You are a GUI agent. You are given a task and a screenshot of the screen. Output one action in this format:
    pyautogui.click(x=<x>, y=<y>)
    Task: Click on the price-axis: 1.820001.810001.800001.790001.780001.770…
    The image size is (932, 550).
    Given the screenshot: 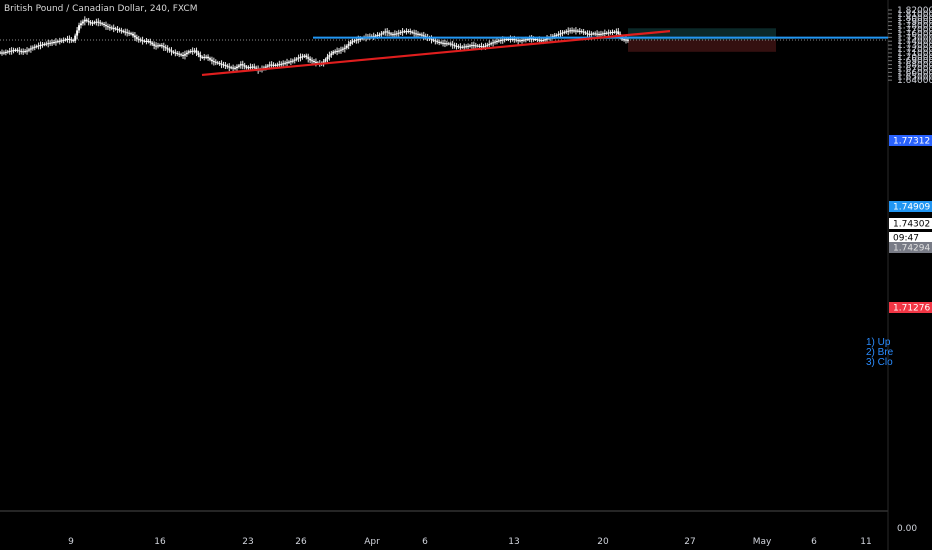 What is the action you would take?
    pyautogui.click(x=910, y=270)
    